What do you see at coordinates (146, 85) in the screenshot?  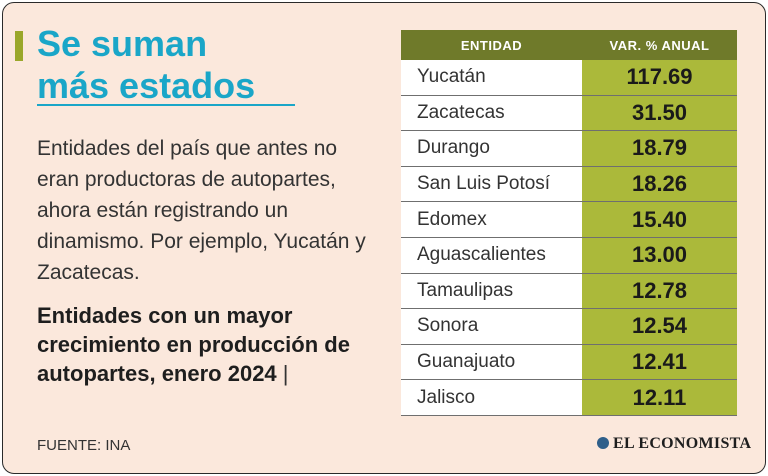 I see `title-line-2: más estados` at bounding box center [146, 85].